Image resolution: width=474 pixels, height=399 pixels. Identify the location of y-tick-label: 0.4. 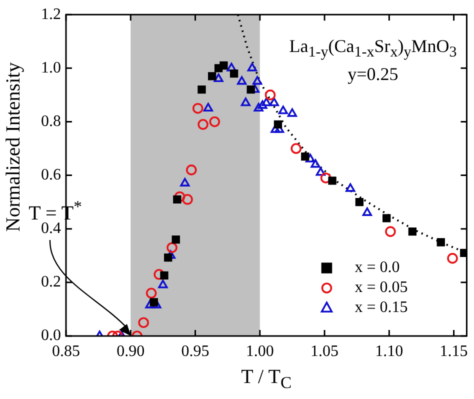
(51, 229).